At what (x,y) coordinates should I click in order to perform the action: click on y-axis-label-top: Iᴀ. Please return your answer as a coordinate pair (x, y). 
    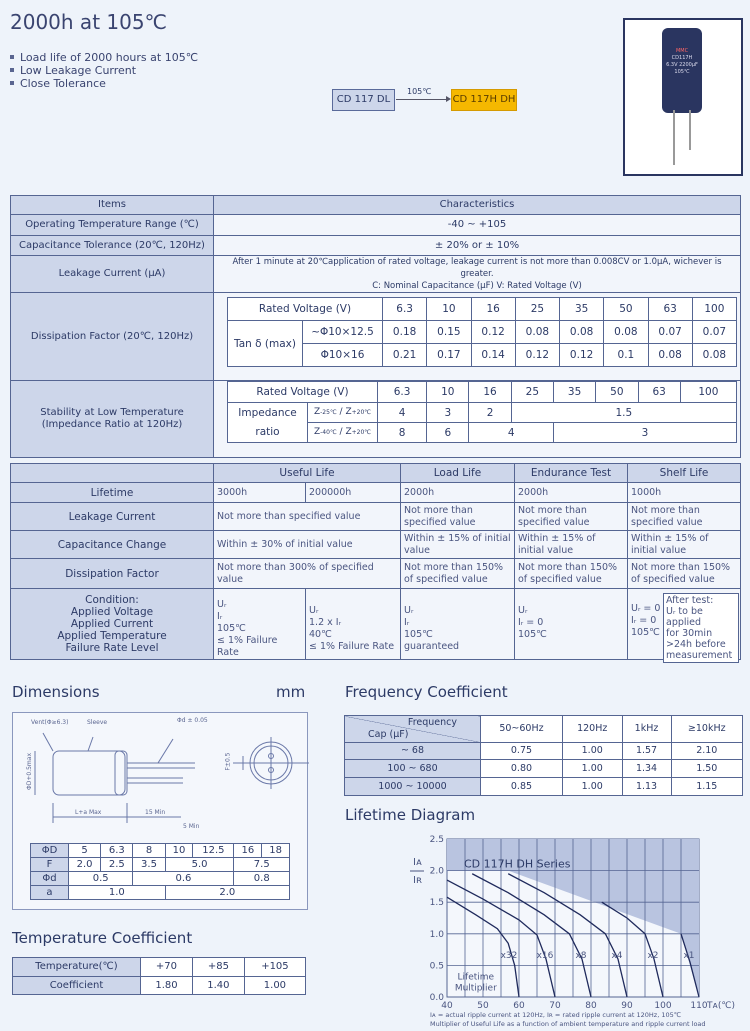
    Looking at the image, I should click on (417, 862).